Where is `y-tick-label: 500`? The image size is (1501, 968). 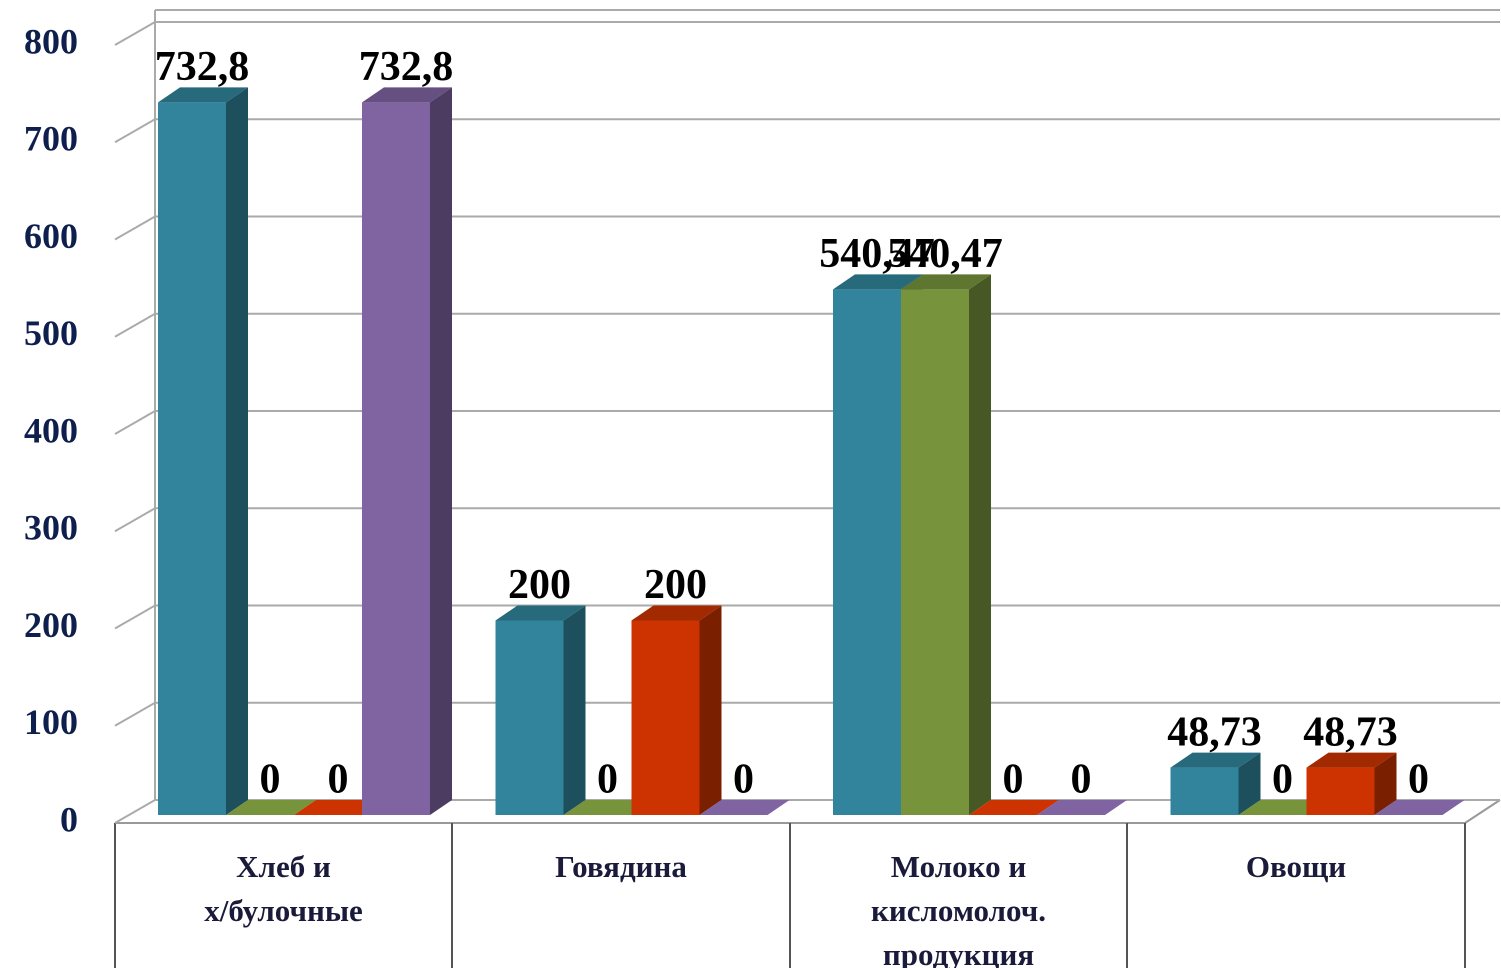
y-tick-label: 500 is located at coordinates (51, 333).